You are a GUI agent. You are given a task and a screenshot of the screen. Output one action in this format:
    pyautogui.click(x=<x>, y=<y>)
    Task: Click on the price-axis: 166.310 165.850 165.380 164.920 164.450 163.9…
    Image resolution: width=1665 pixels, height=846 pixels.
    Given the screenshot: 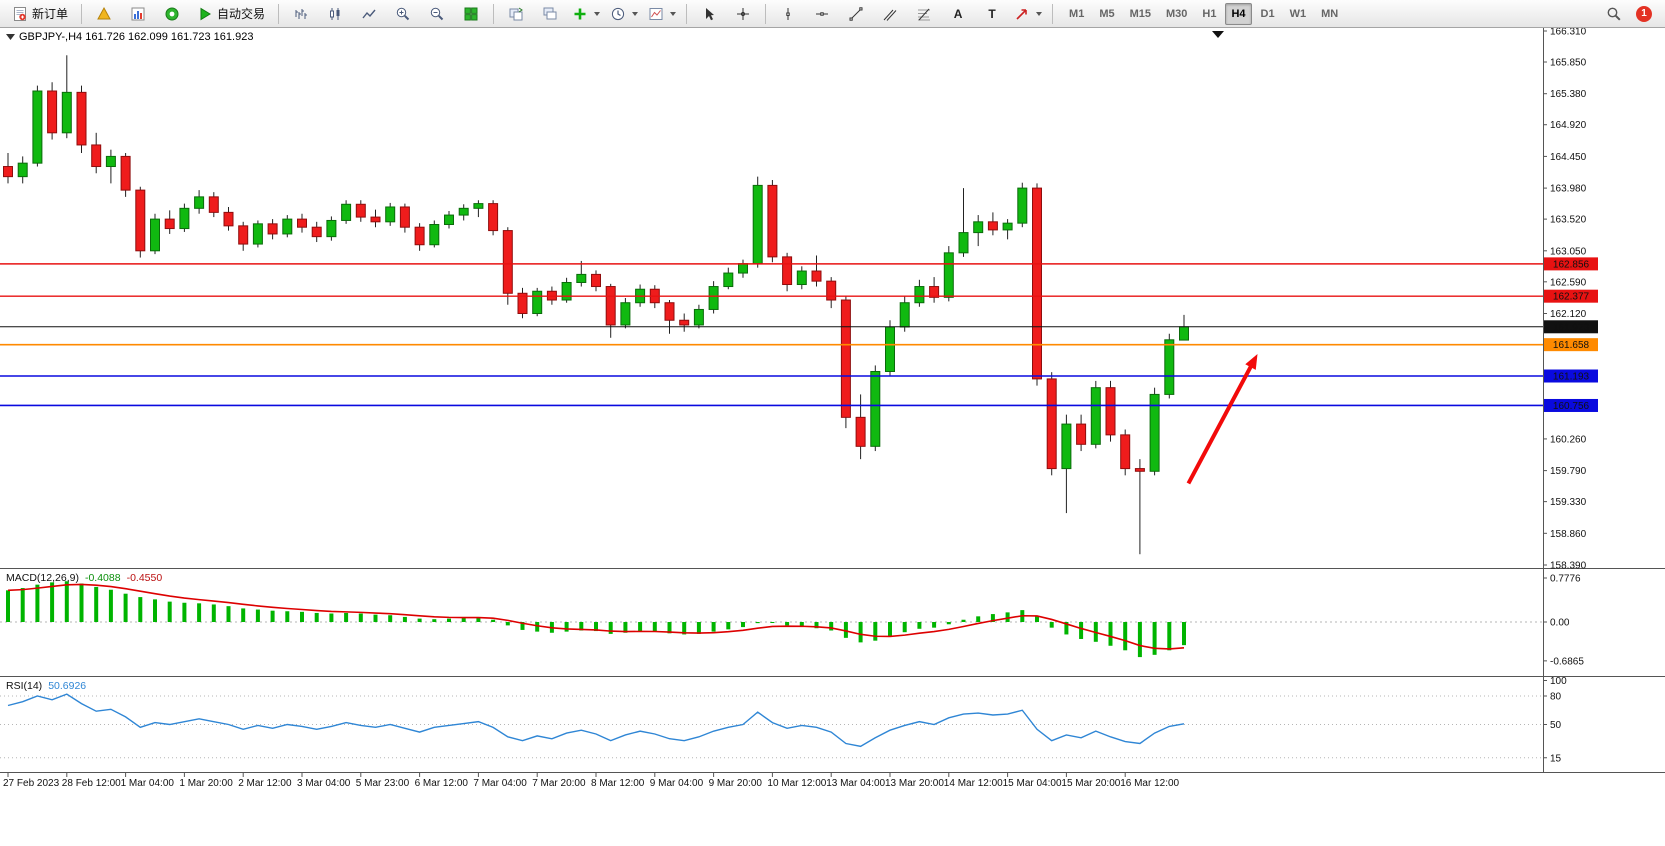 What is the action you would take?
    pyautogui.click(x=1565, y=299)
    